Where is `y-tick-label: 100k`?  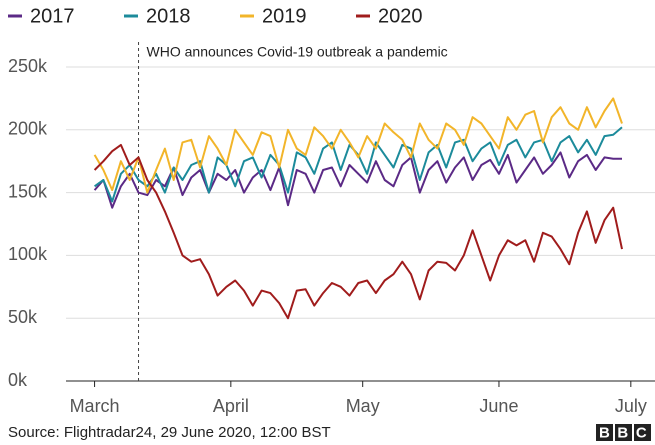 y-tick-label: 100k is located at coordinates (28, 254).